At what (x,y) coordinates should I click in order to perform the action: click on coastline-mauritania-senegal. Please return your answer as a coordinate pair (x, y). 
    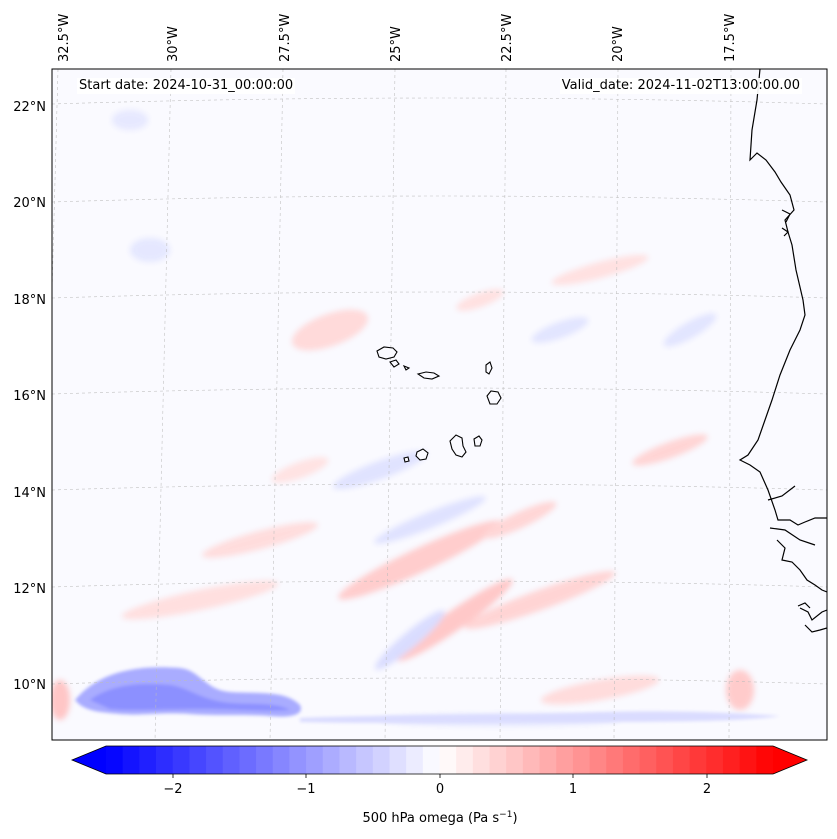
    Looking at the image, I should click on (782, 297).